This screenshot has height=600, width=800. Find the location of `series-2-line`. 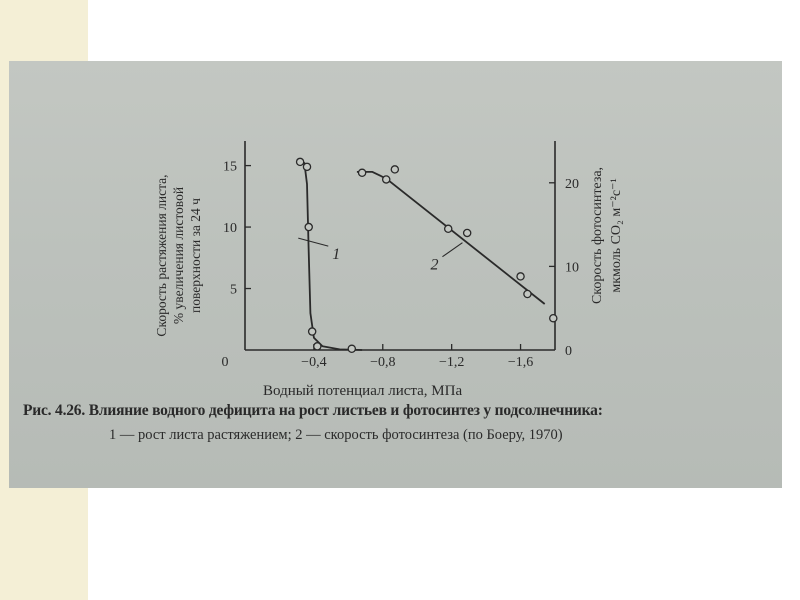

series-2-line is located at coordinates (451, 238).